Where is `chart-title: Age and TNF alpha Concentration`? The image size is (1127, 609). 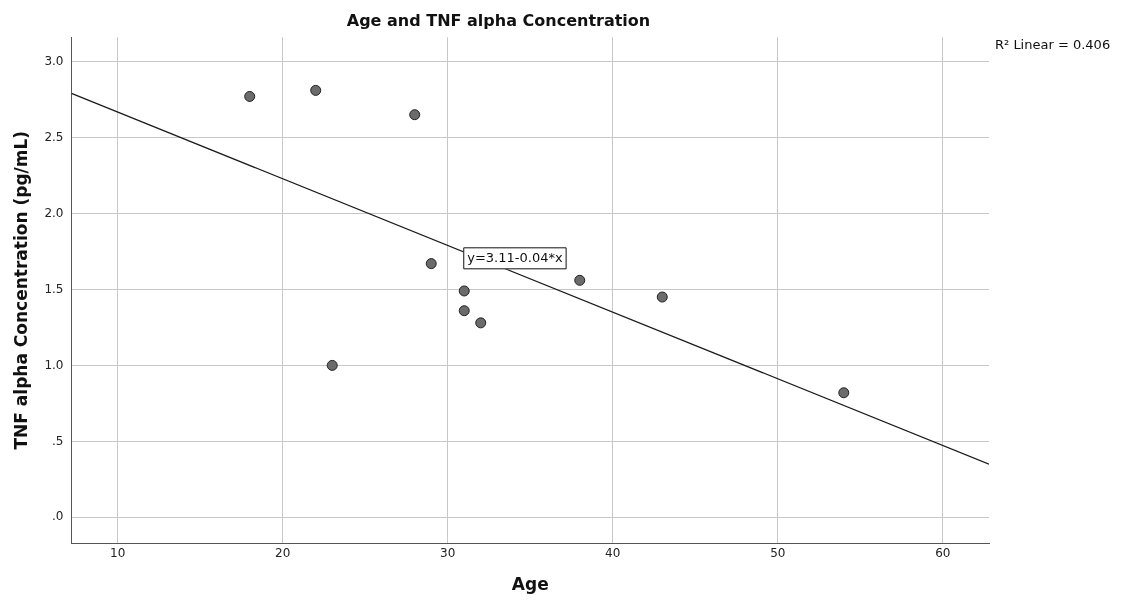 chart-title: Age and TNF alpha Concentration is located at coordinates (498, 20).